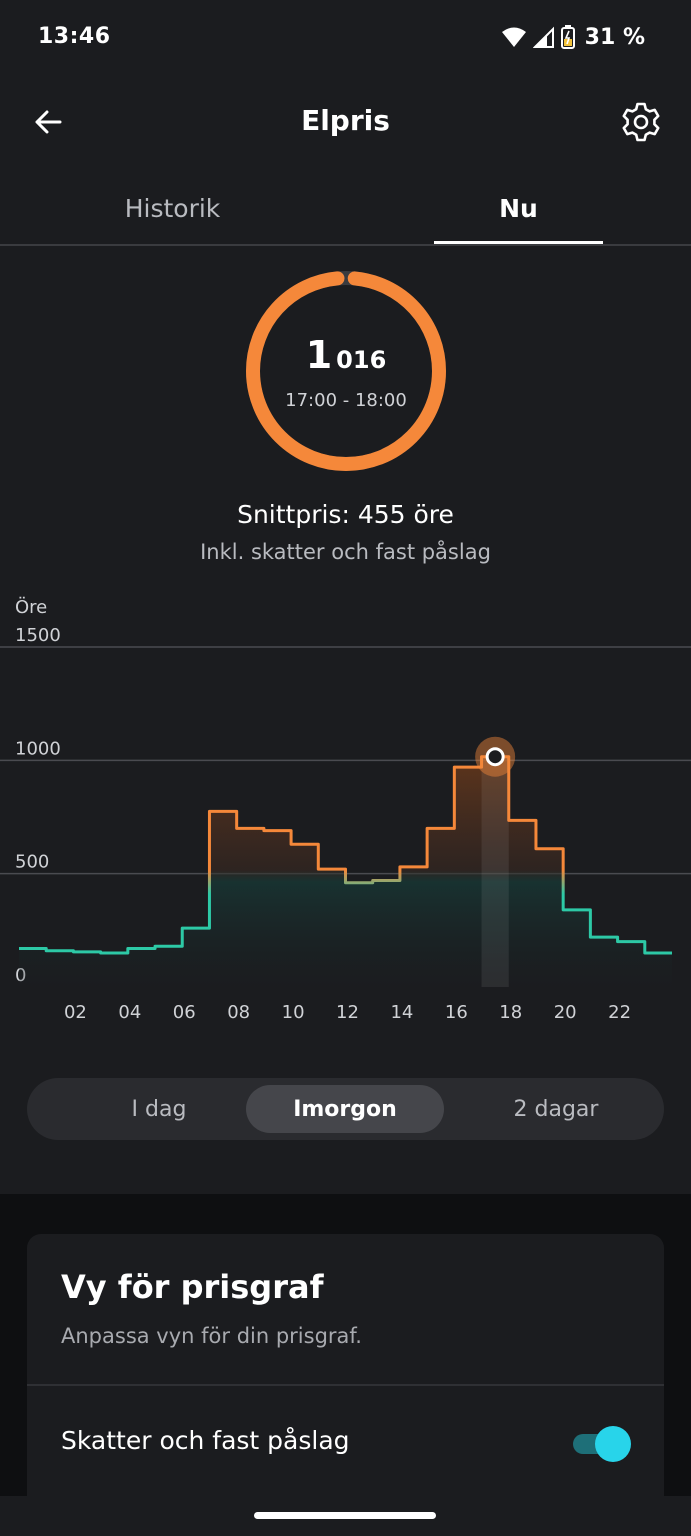 The height and width of the screenshot is (1536, 691). I want to click on x-tick-label: 18, so click(510, 1012).